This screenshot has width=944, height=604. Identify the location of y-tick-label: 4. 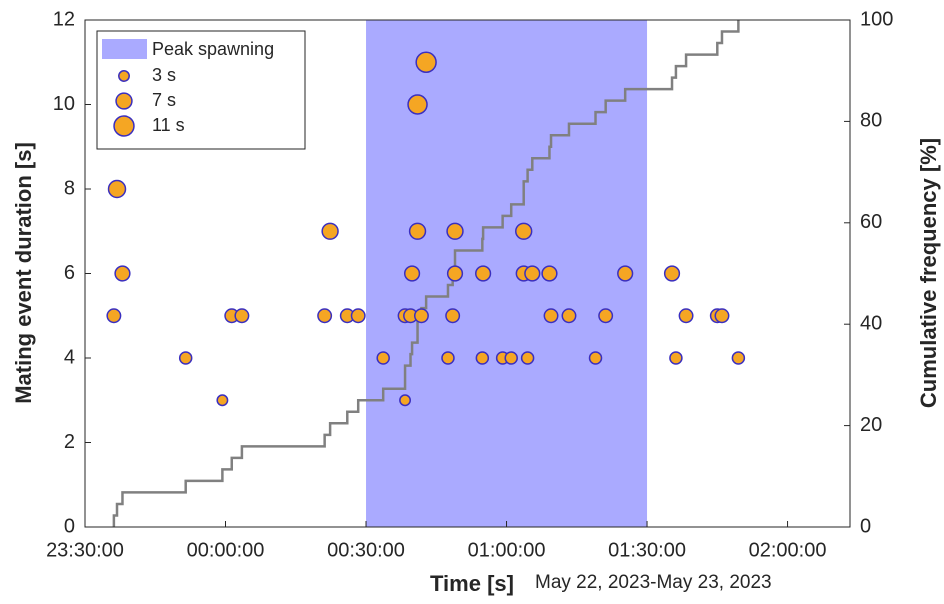
(69, 357).